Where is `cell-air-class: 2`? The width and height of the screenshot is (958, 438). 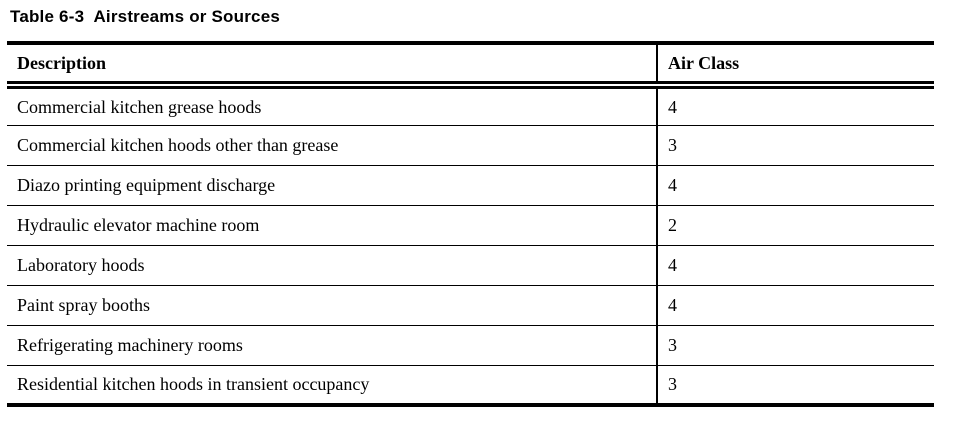
cell-air-class: 2 is located at coordinates (795, 224).